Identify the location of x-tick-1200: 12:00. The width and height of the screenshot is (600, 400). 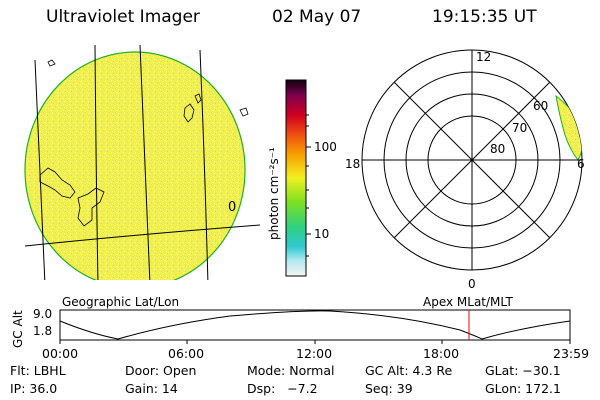
(314, 353).